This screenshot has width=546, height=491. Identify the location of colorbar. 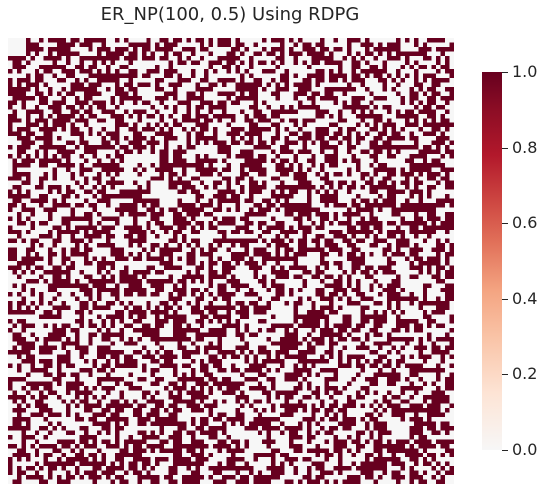
(492, 261).